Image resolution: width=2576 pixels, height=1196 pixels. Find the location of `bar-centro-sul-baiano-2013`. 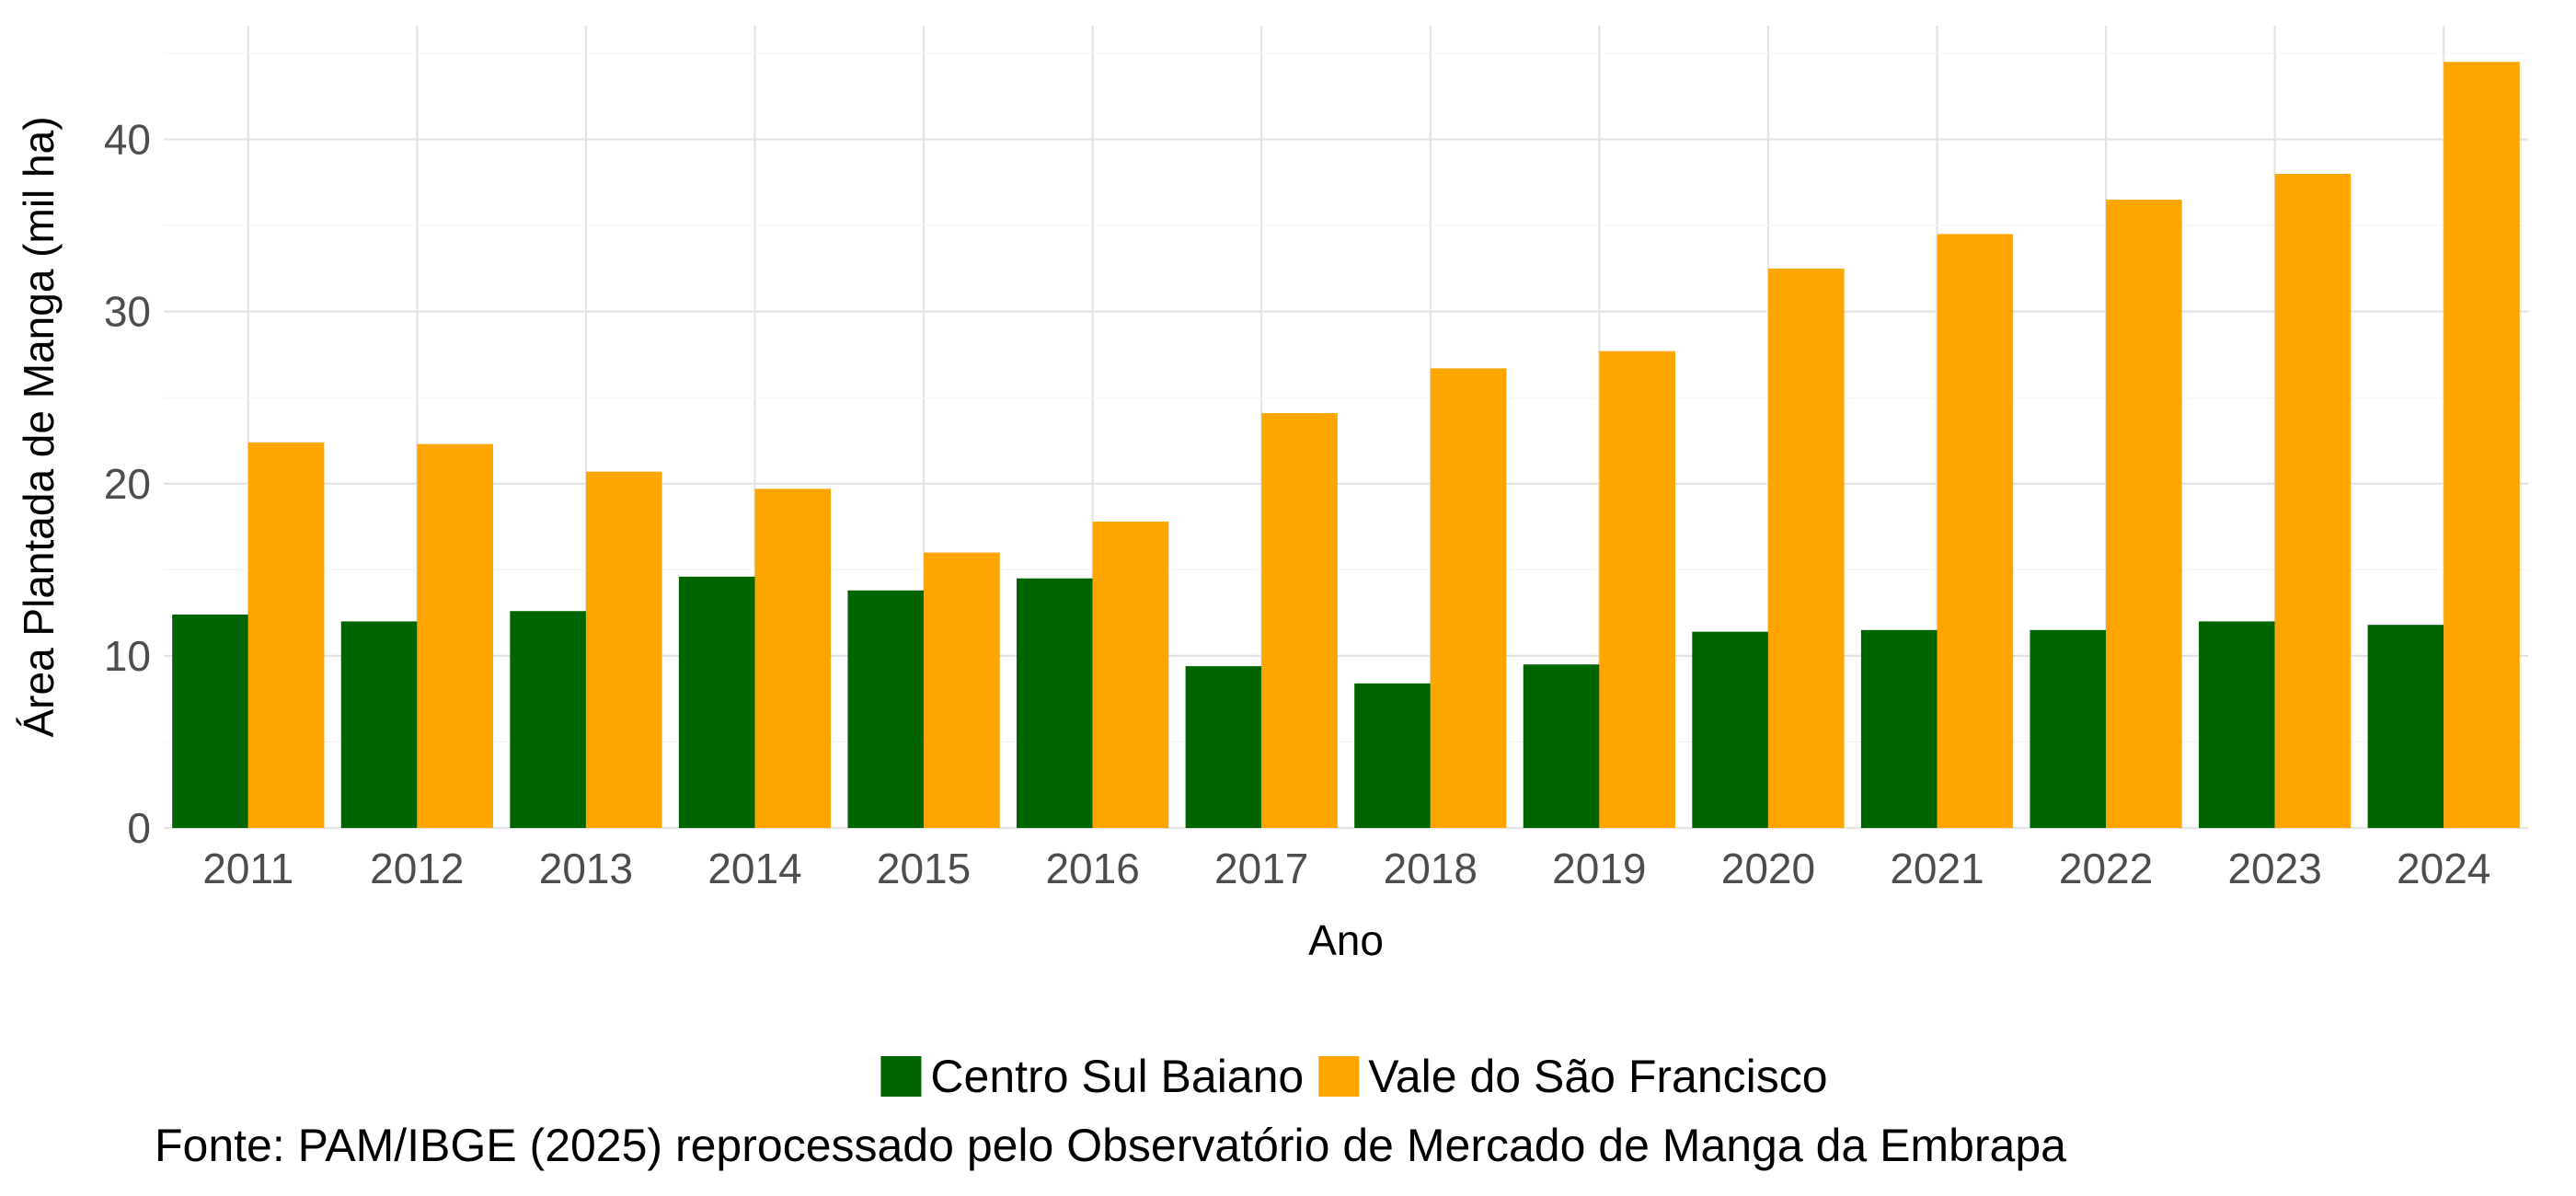

bar-centro-sul-baiano-2013 is located at coordinates (548, 719).